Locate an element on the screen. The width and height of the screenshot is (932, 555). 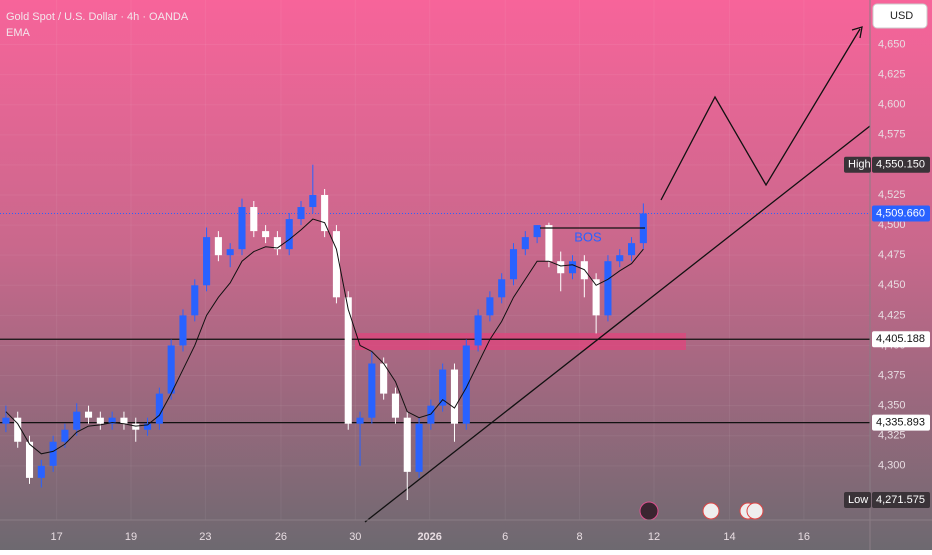
currency-label: USD is located at coordinates (901, 16).